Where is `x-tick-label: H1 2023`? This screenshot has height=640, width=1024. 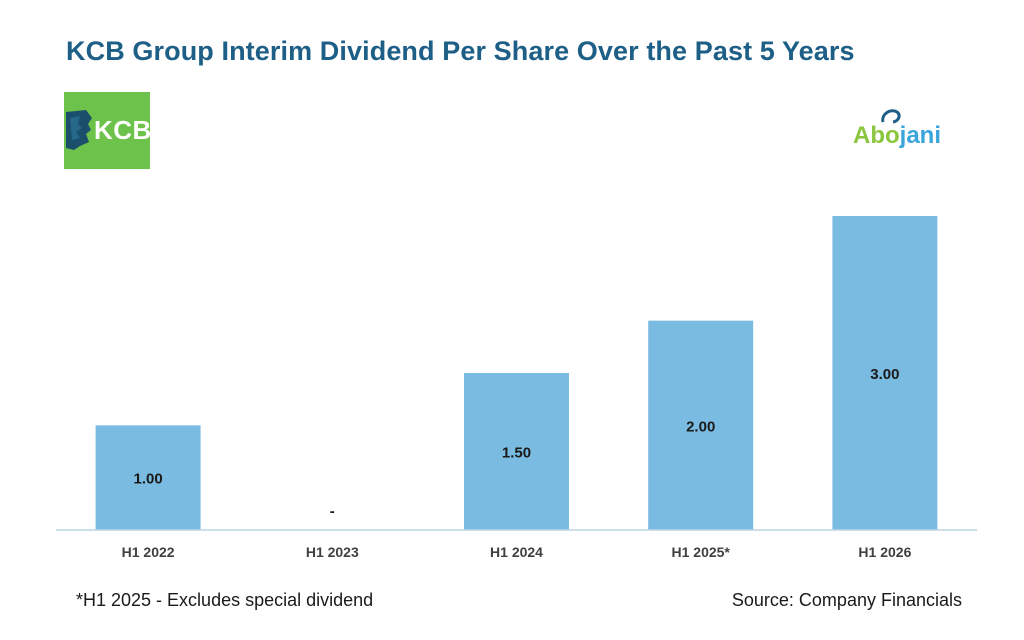 x-tick-label: H1 2023 is located at coordinates (332, 552).